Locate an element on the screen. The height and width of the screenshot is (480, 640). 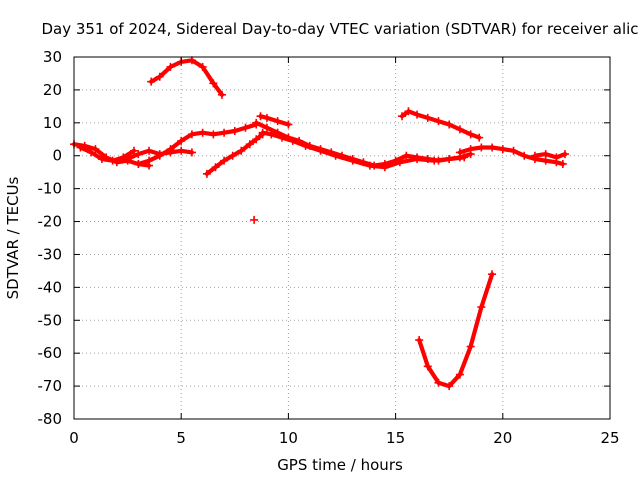
x-tick-label: 10 is located at coordinates (288, 438).